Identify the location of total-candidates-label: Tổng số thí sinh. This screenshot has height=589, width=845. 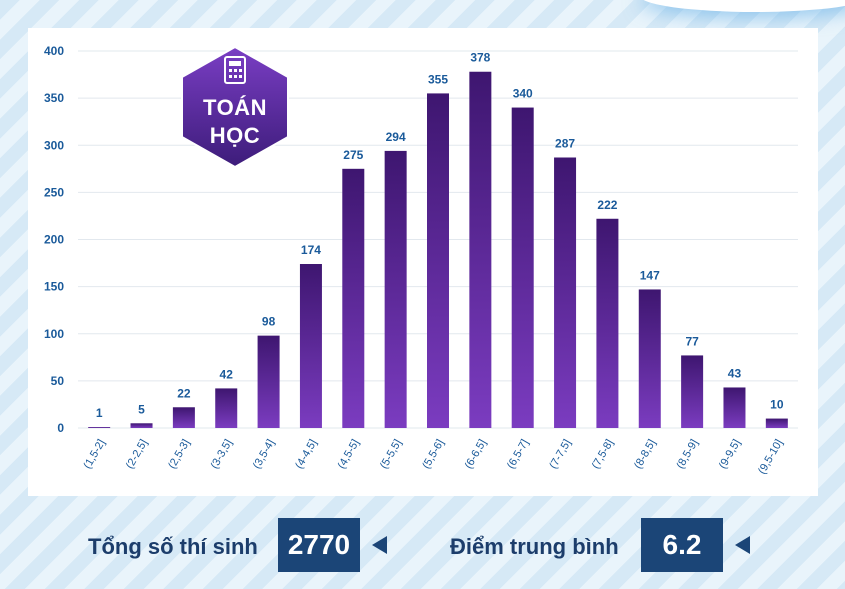
(173, 546).